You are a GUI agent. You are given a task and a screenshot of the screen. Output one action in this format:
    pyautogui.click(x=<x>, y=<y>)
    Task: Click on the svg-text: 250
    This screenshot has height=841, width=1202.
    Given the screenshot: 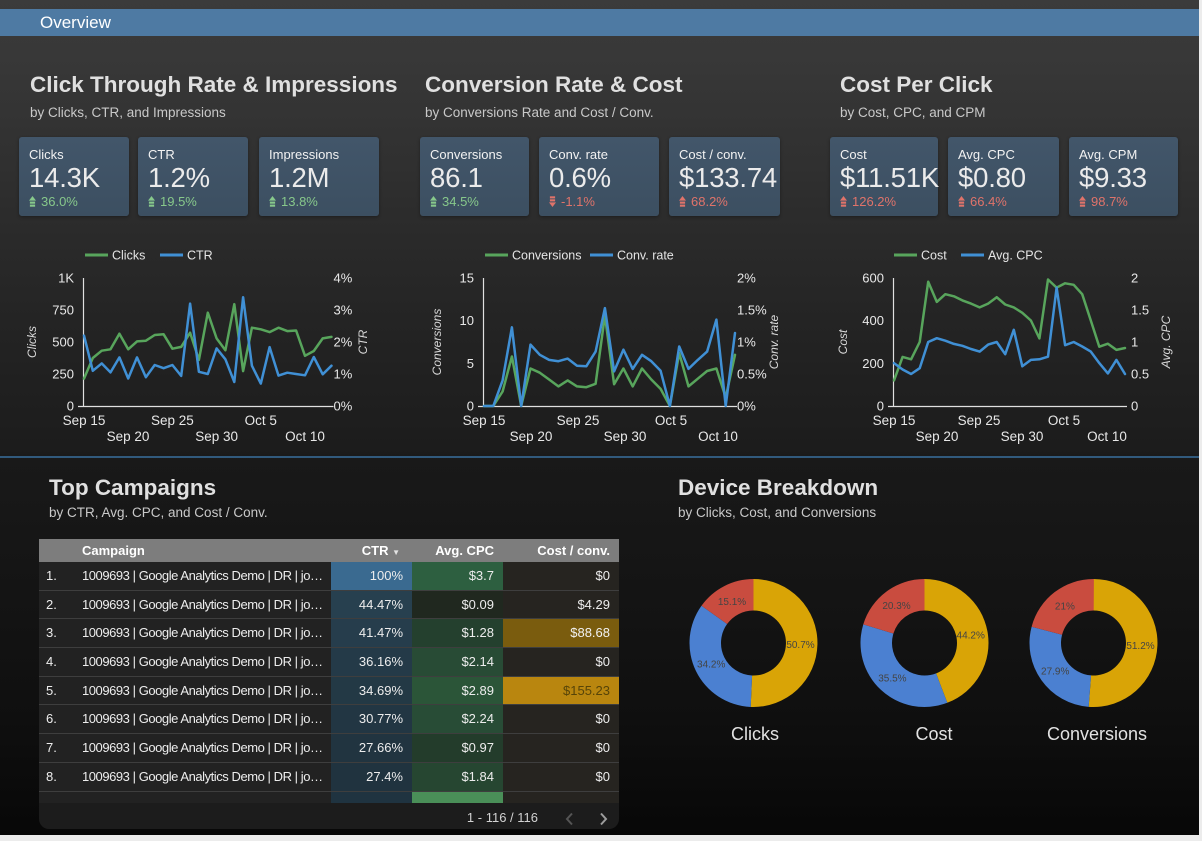 What is the action you would take?
    pyautogui.click(x=63, y=374)
    